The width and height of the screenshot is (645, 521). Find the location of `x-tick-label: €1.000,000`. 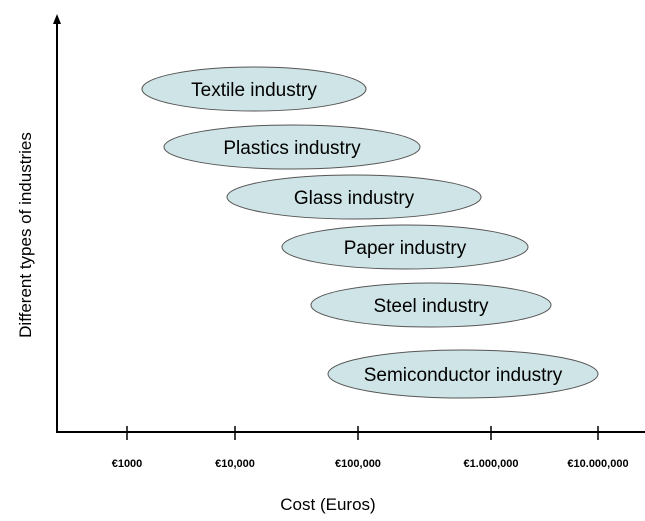

x-tick-label: €1.000,000 is located at coordinates (490, 464).